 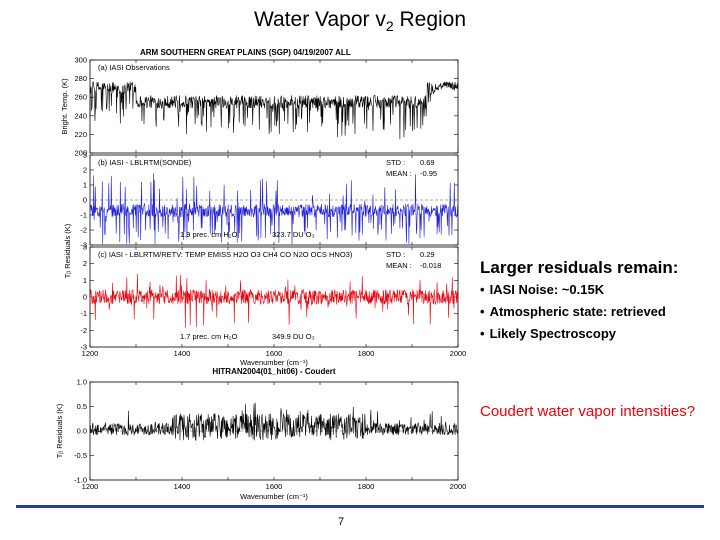 I want to click on annotation-right: 323.7 DU O₃, so click(x=293, y=234).